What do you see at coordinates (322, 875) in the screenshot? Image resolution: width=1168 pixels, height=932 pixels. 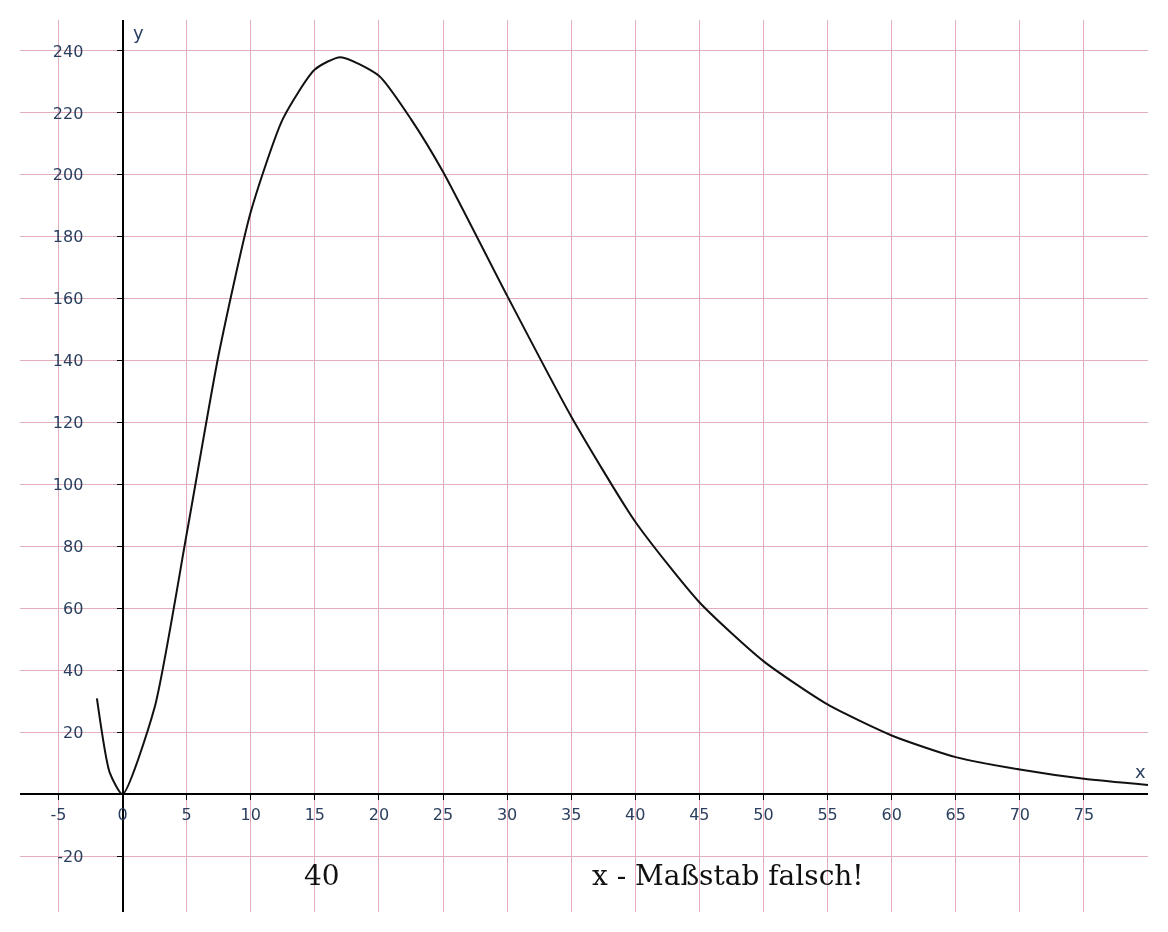 I see `annotation: 40` at bounding box center [322, 875].